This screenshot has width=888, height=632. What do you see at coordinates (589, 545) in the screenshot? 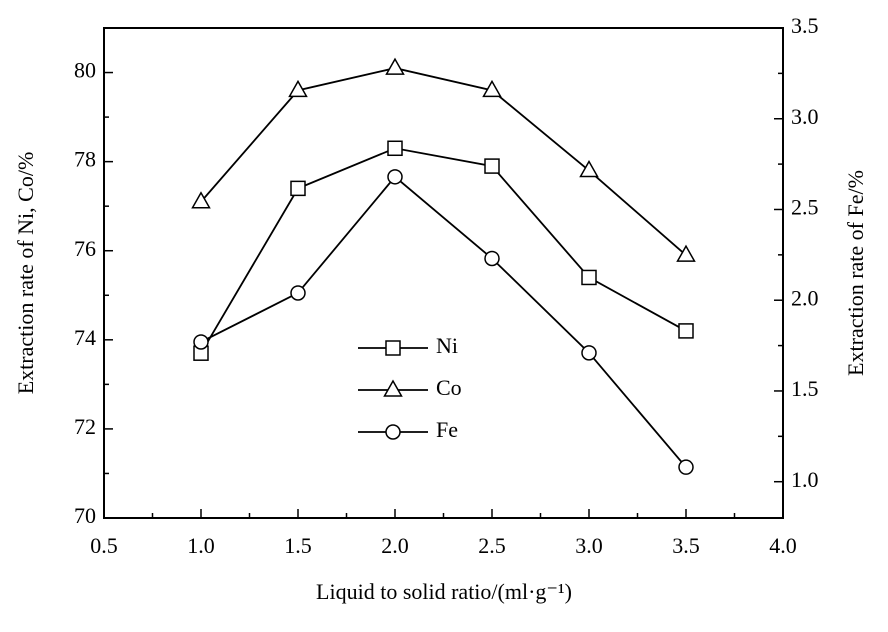
I see `x-tick-label: 3.0` at bounding box center [589, 545].